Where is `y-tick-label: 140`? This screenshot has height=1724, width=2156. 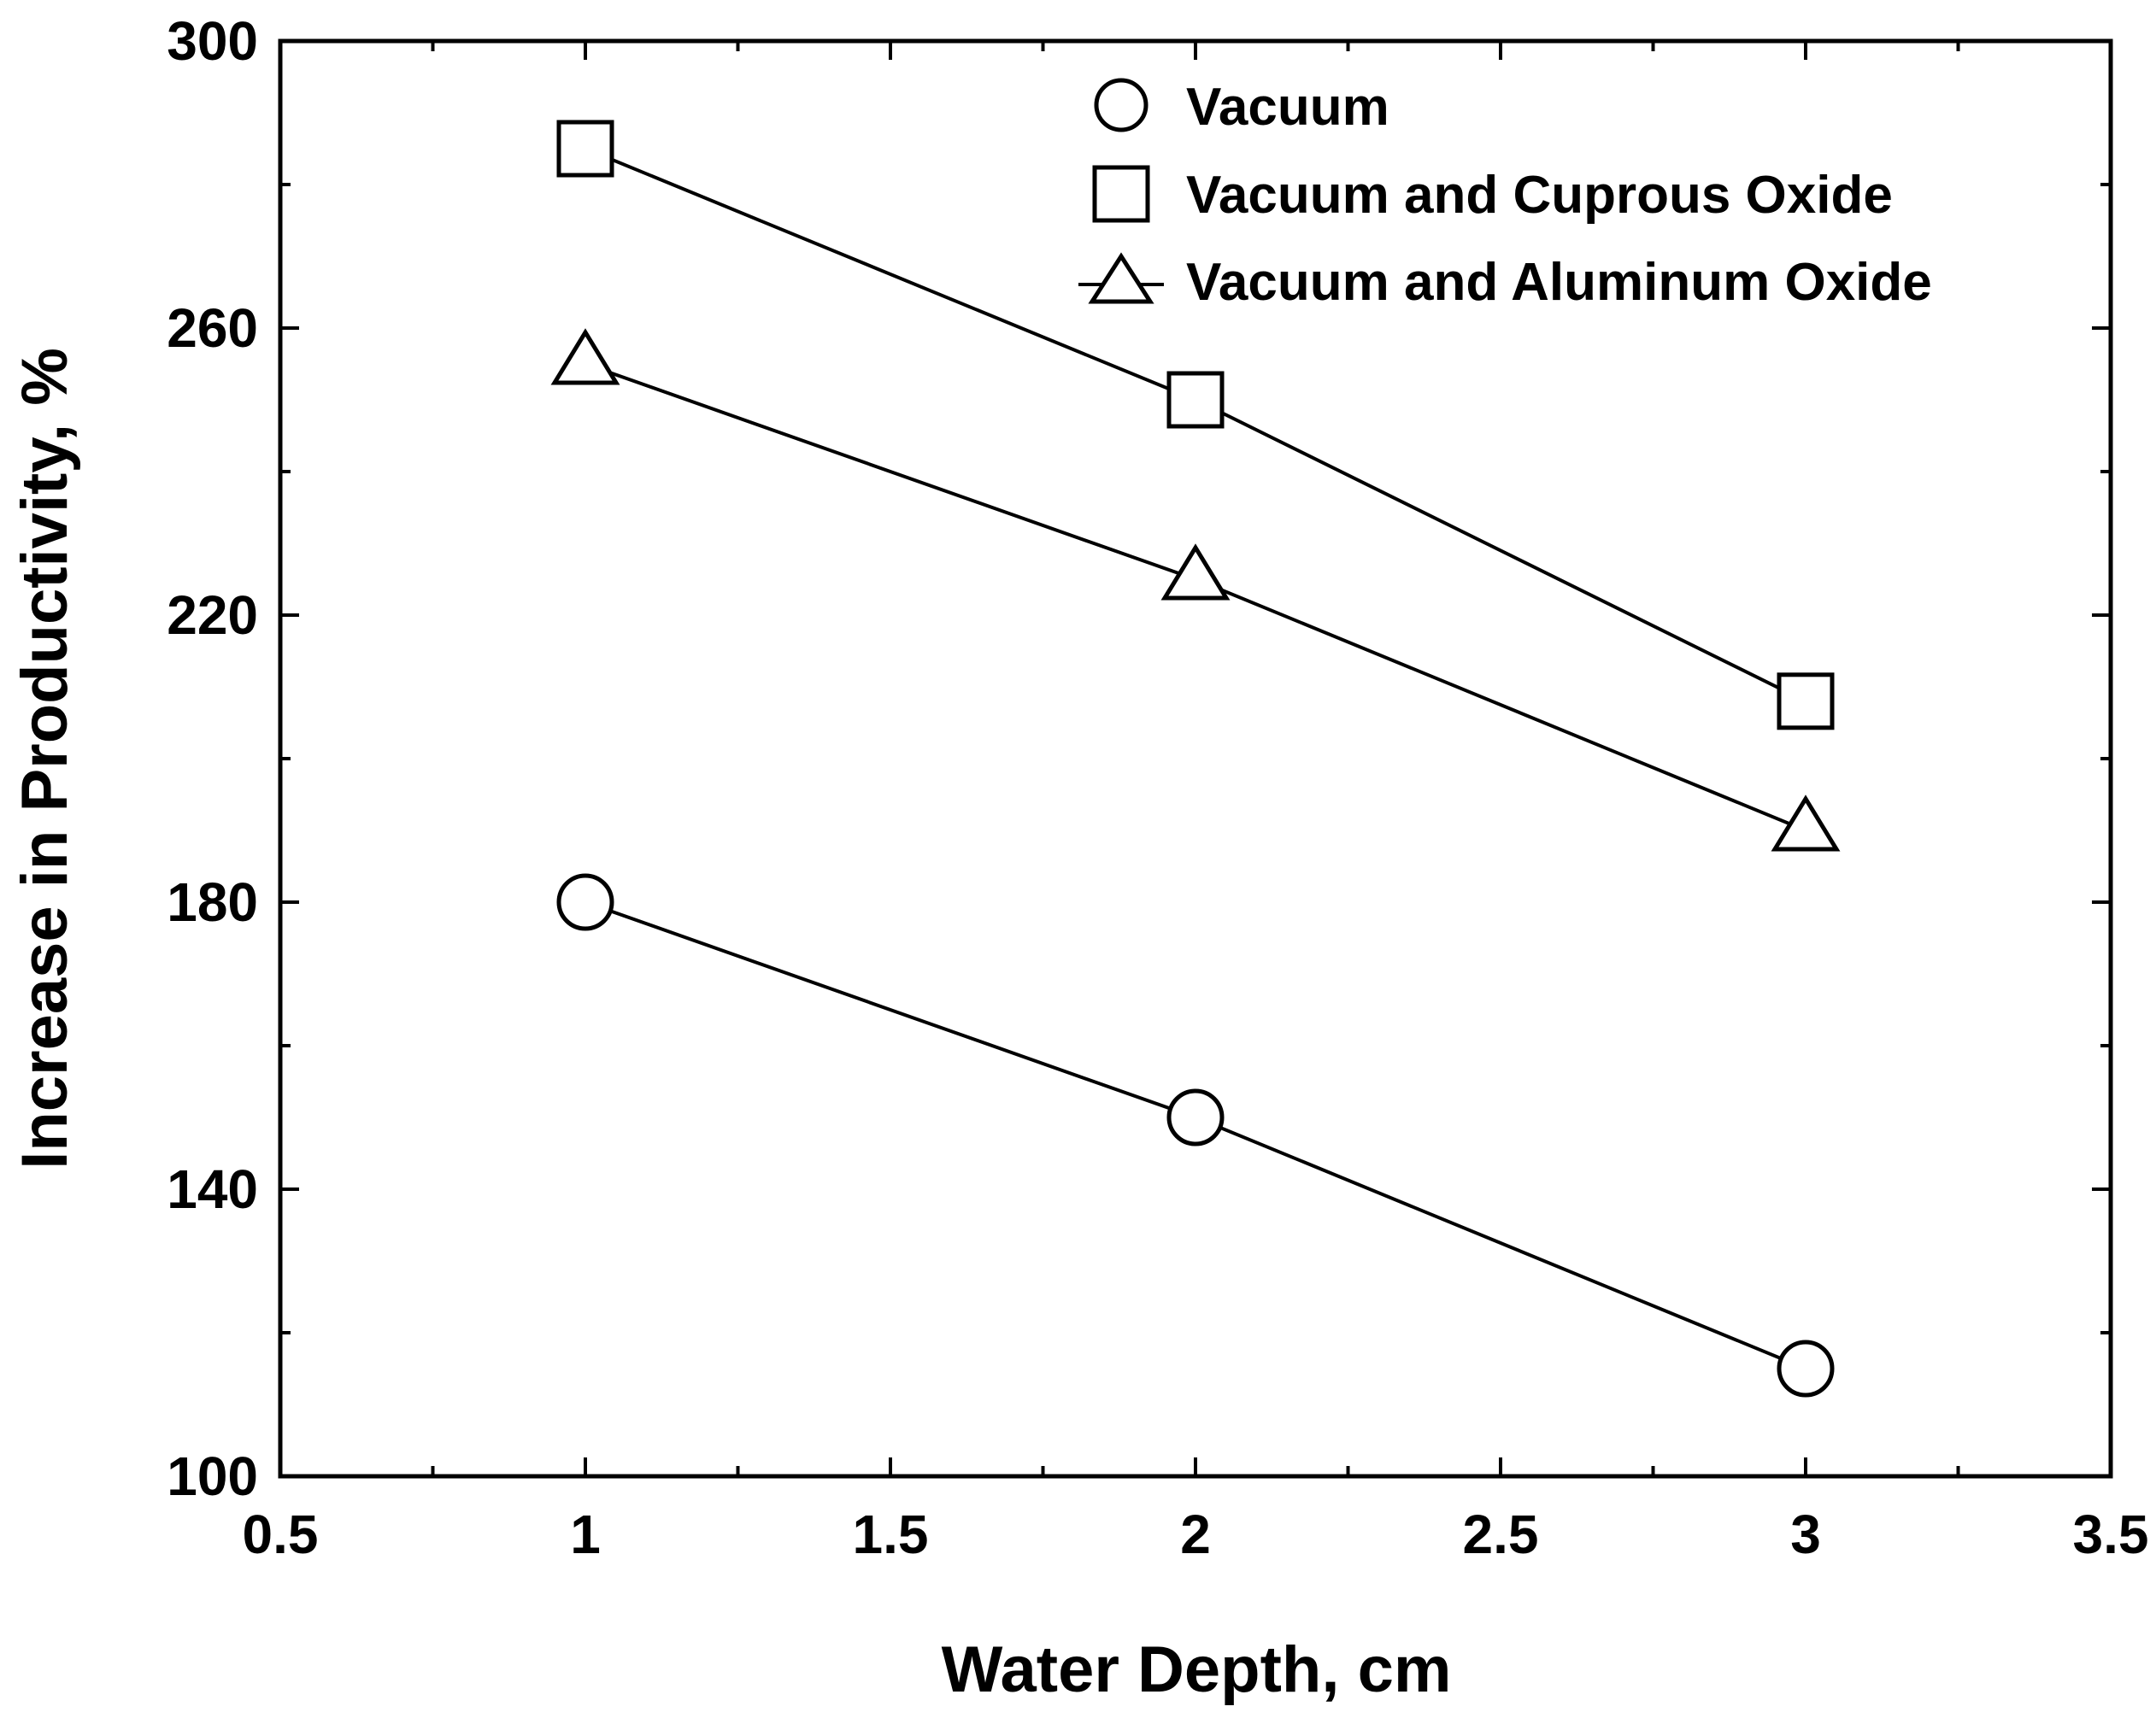 y-tick-label: 140 is located at coordinates (212, 1189).